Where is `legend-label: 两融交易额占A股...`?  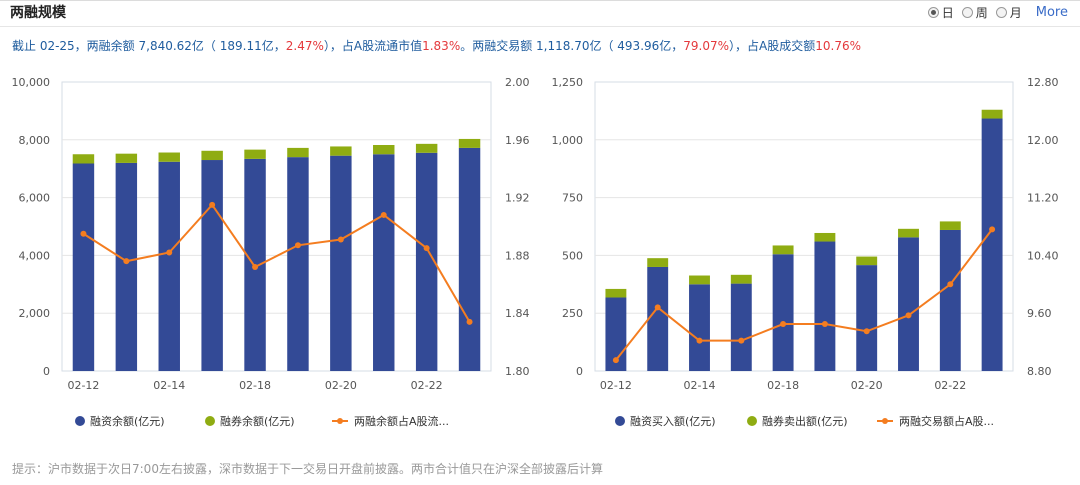
legend-label: 两融交易额占A股... is located at coordinates (946, 421).